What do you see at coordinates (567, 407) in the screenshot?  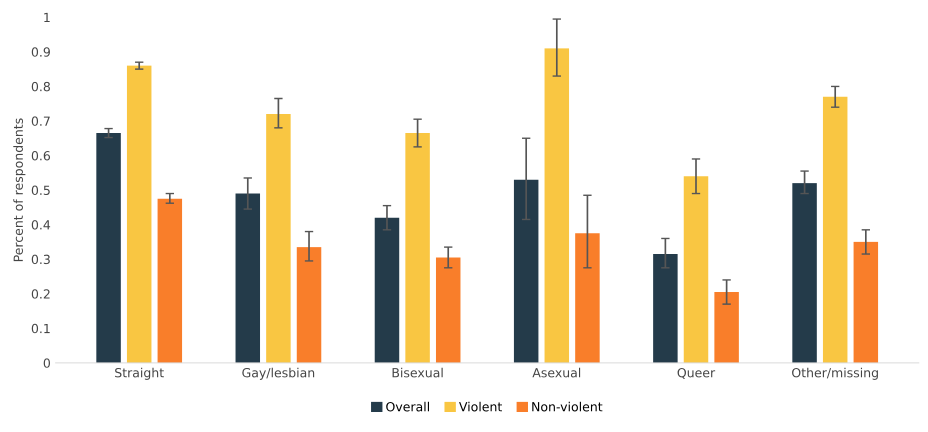 I see `legend-label: Non-violent` at bounding box center [567, 407].